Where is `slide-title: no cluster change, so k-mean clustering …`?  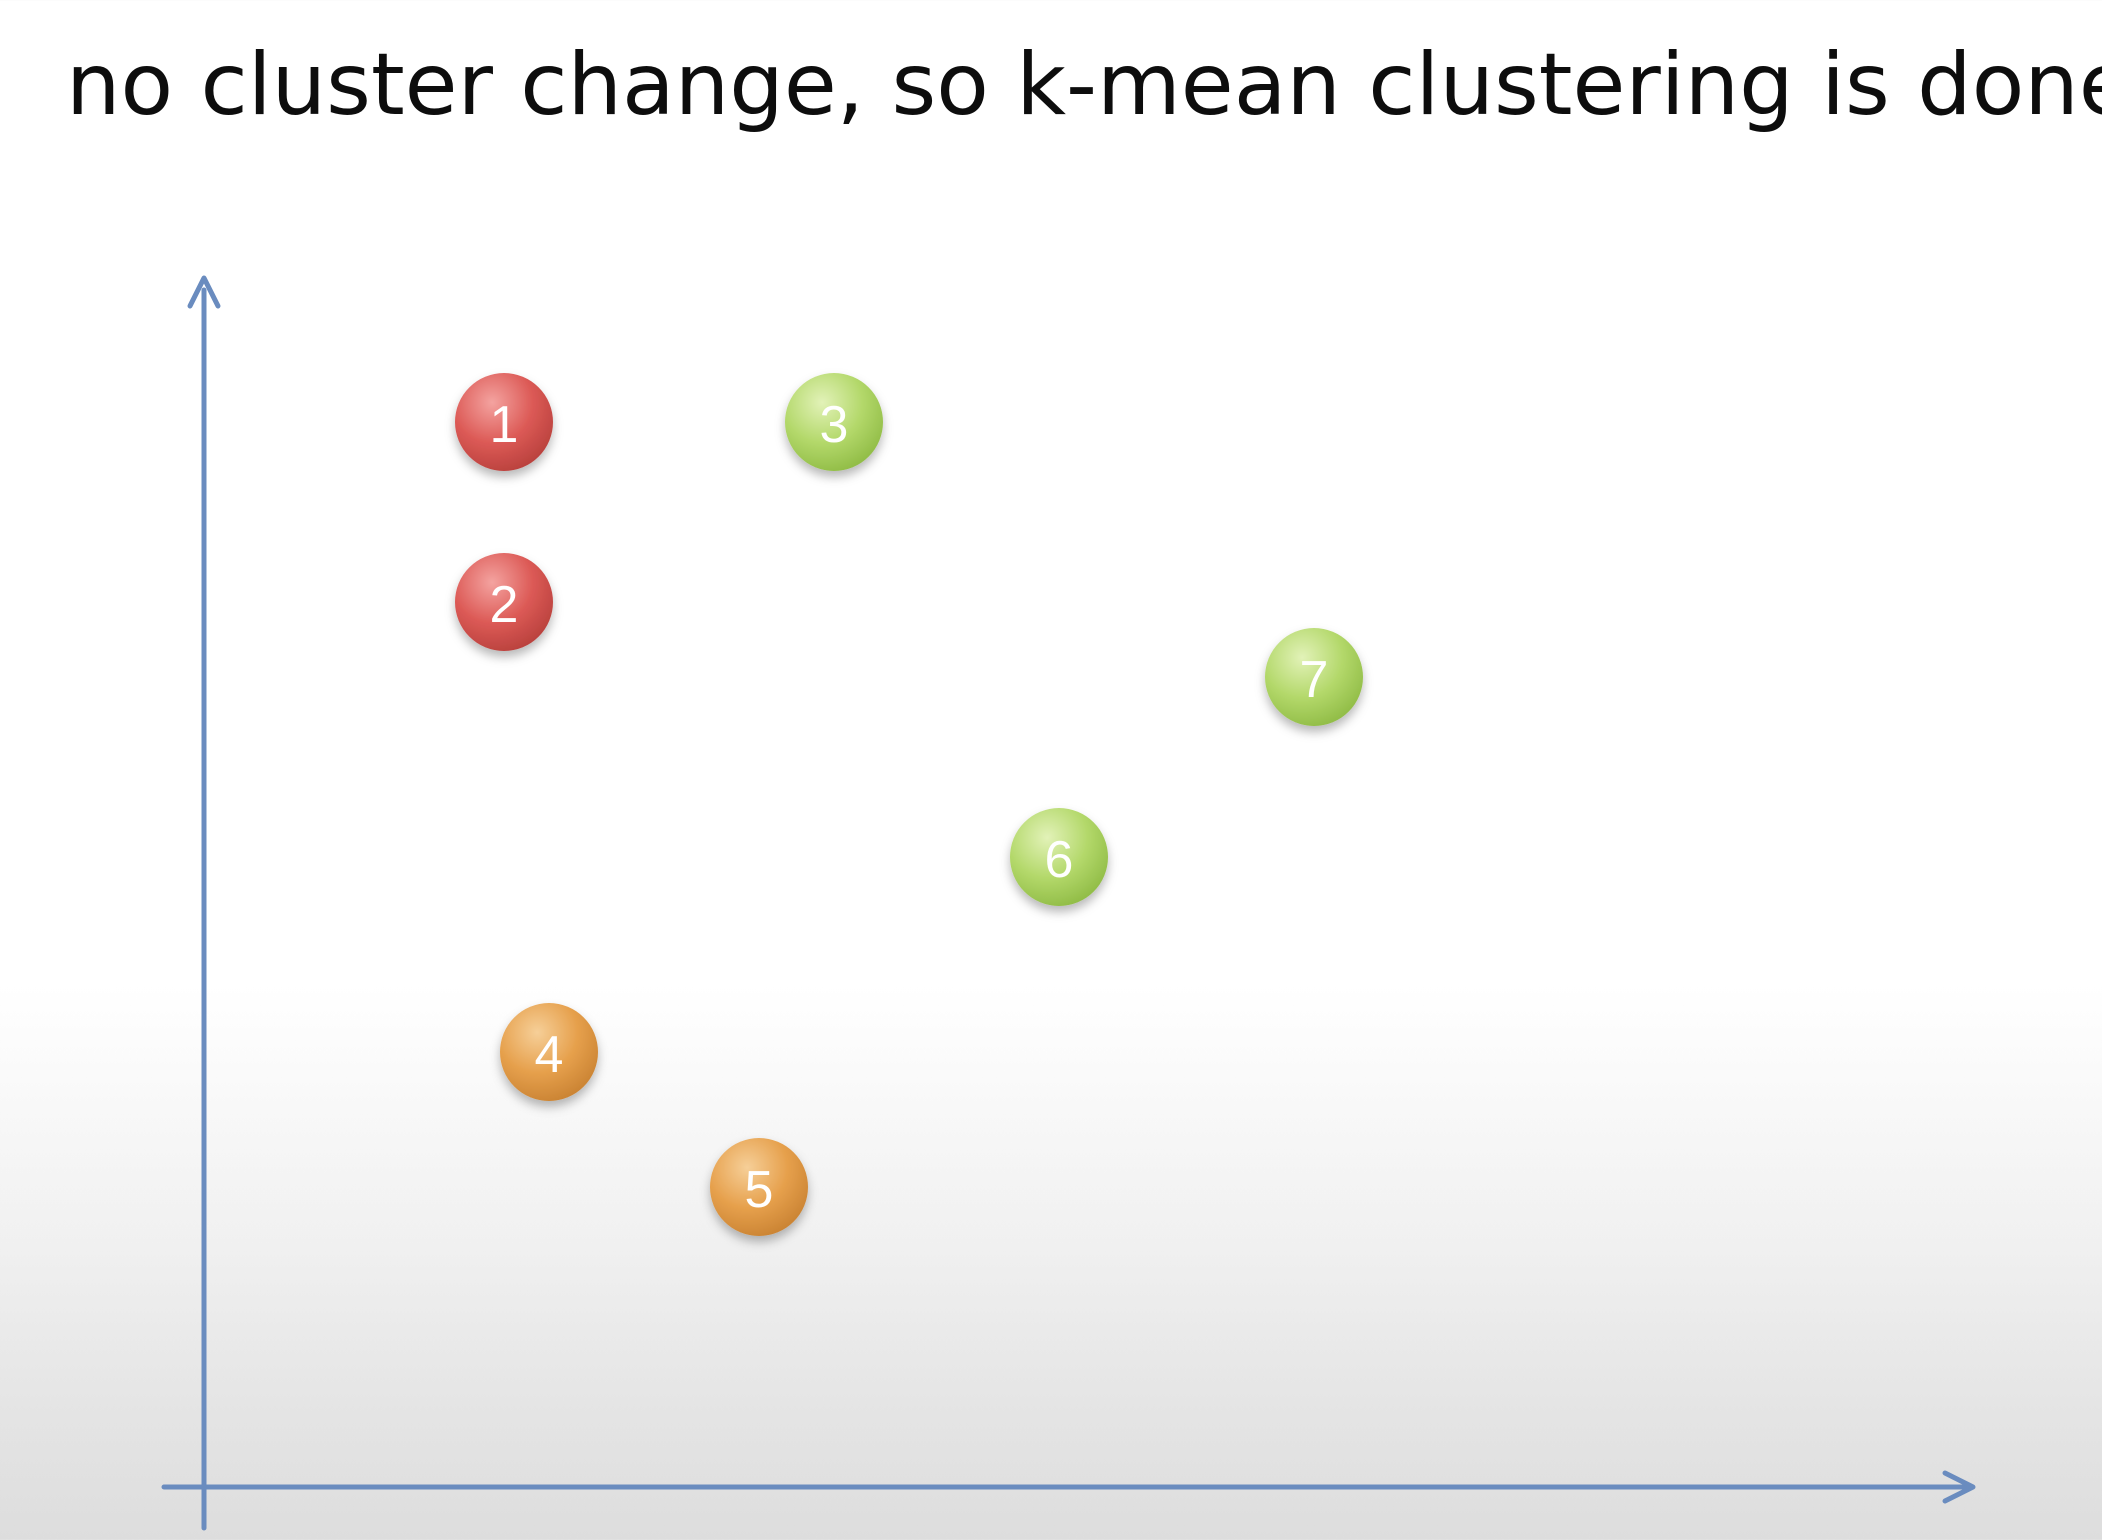
slide-title: no cluster change, so k-mean clustering … is located at coordinates (1084, 85).